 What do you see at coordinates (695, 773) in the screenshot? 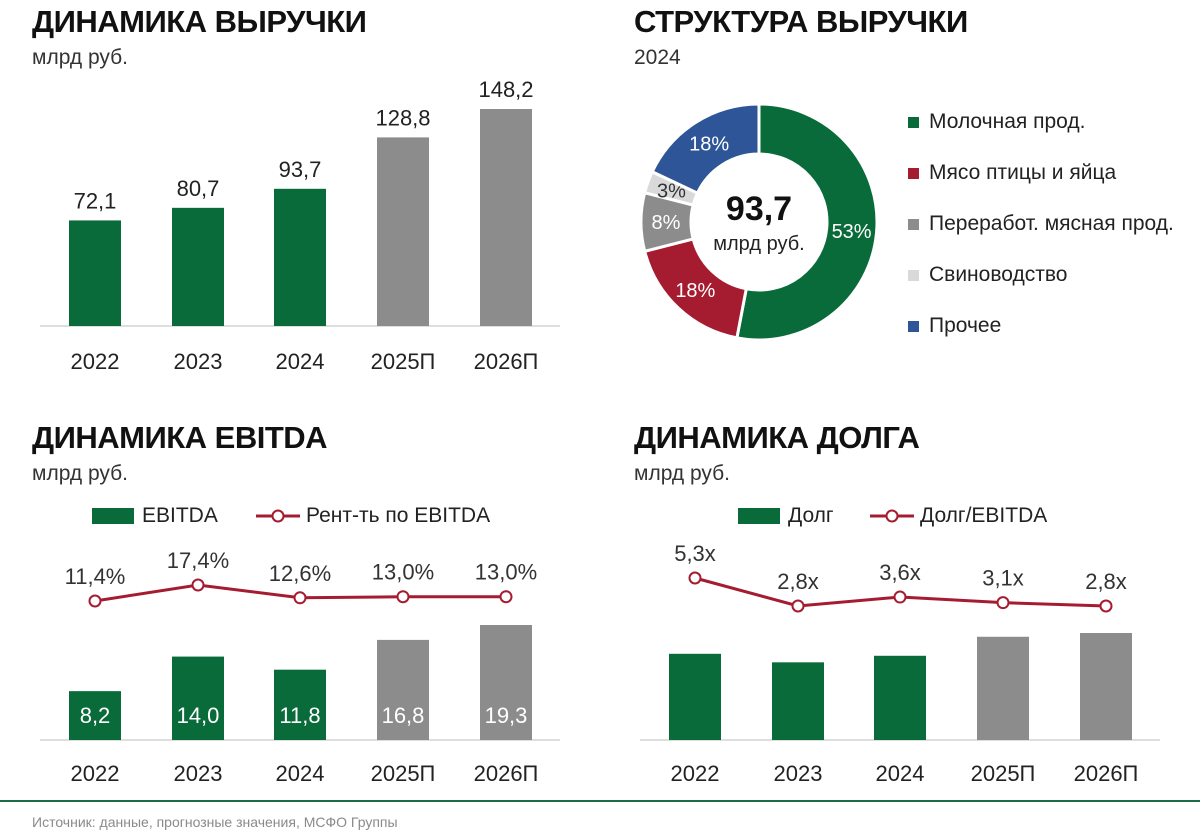
I see `debt-x-tick: 2022` at bounding box center [695, 773].